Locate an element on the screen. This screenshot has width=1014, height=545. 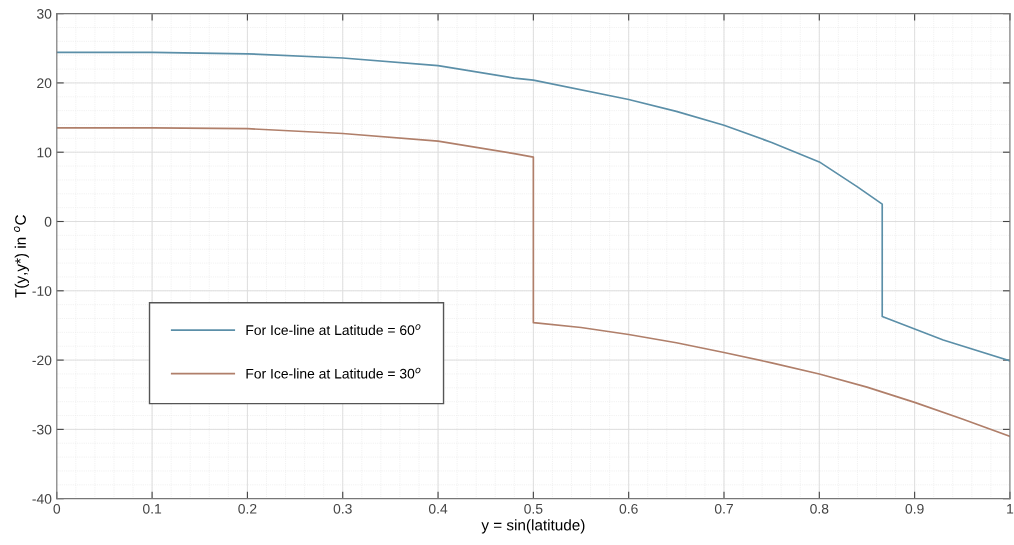
y-tick-label: 30 is located at coordinates (44, 13).